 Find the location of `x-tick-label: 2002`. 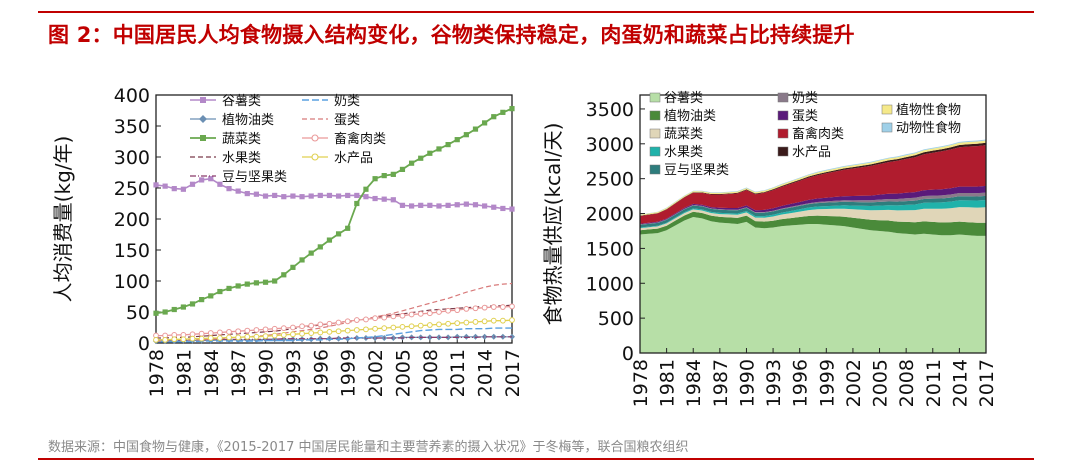

x-tick-label: 2002 is located at coordinates (376, 373).